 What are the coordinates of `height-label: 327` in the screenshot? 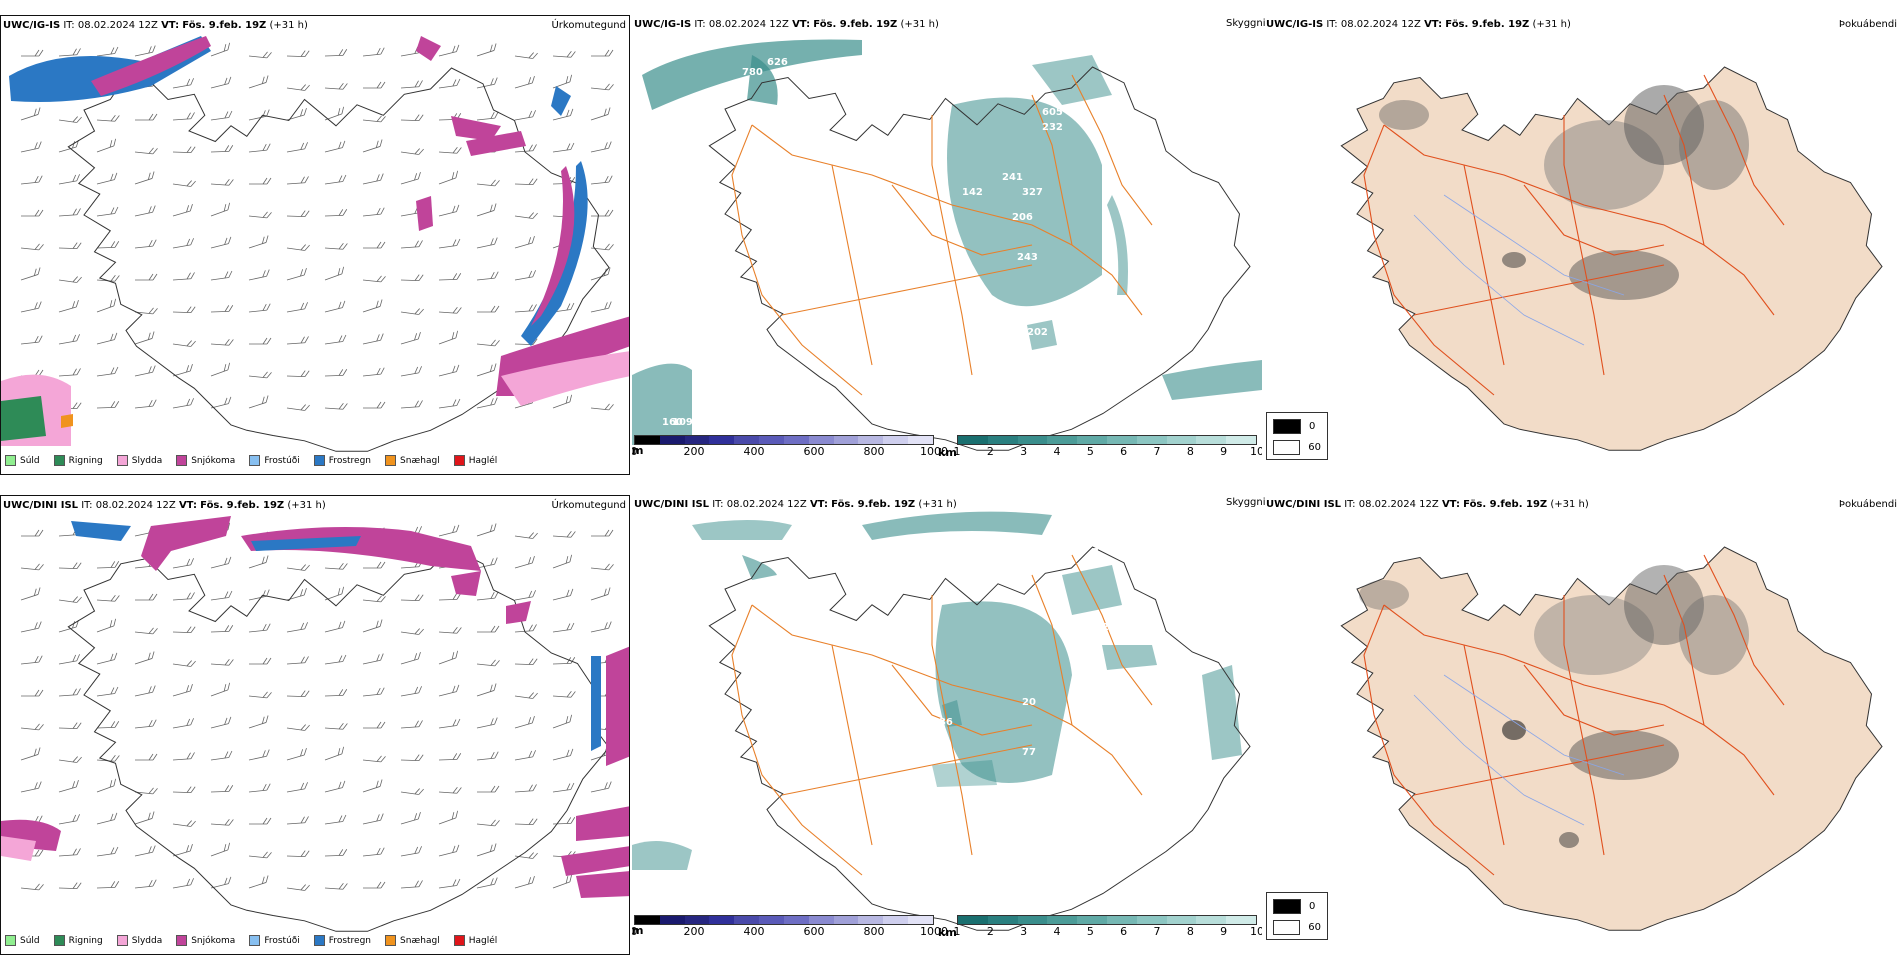 It's located at (1032, 192).